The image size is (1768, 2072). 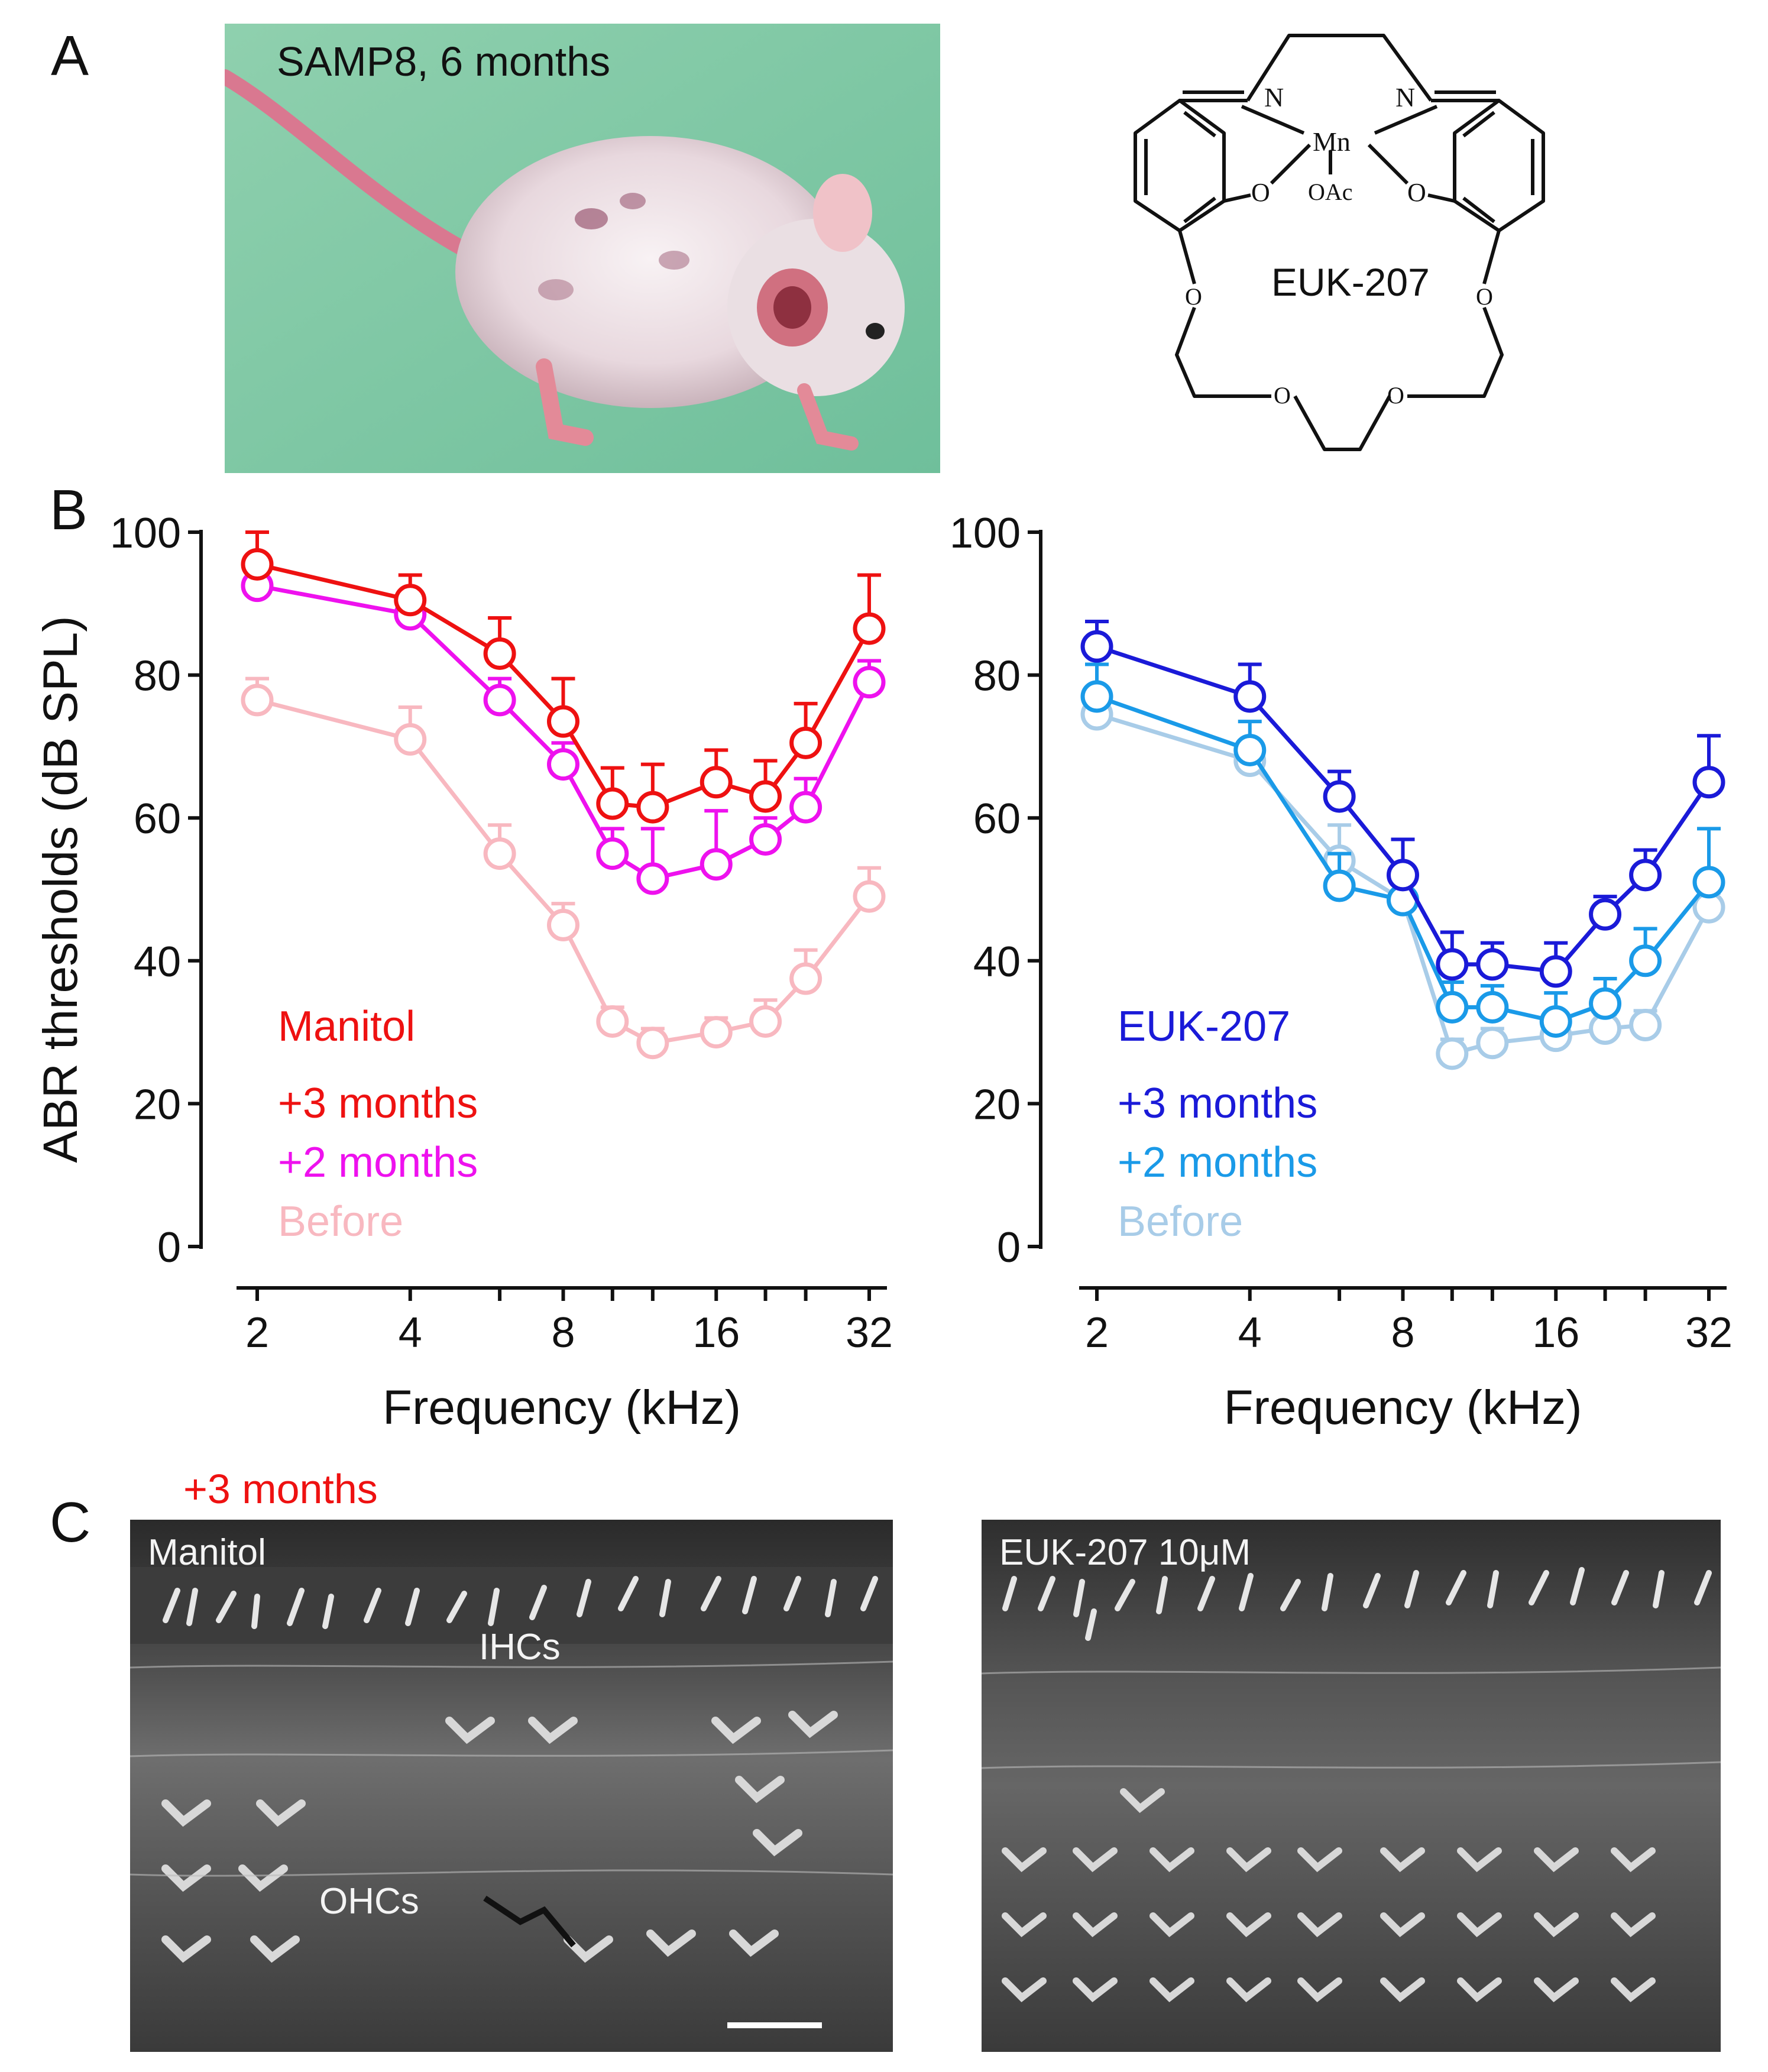 I want to click on x-tick-label-manitol: 32, so click(x=869, y=1332).